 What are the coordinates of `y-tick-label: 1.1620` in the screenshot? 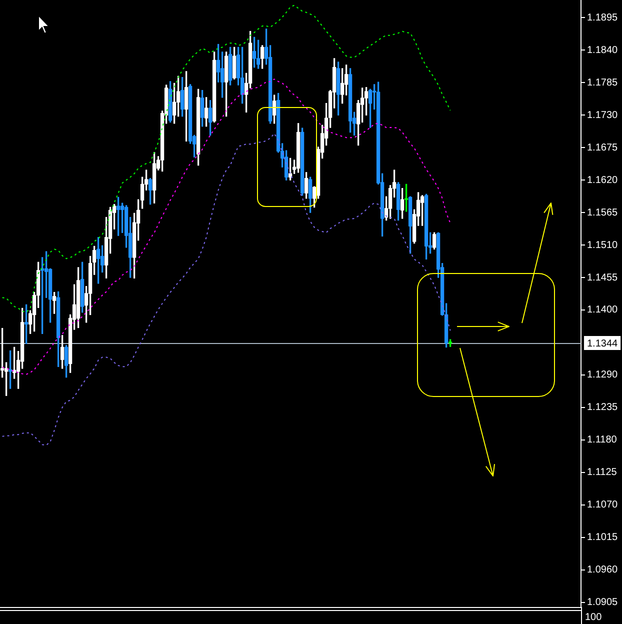 It's located at (602, 180).